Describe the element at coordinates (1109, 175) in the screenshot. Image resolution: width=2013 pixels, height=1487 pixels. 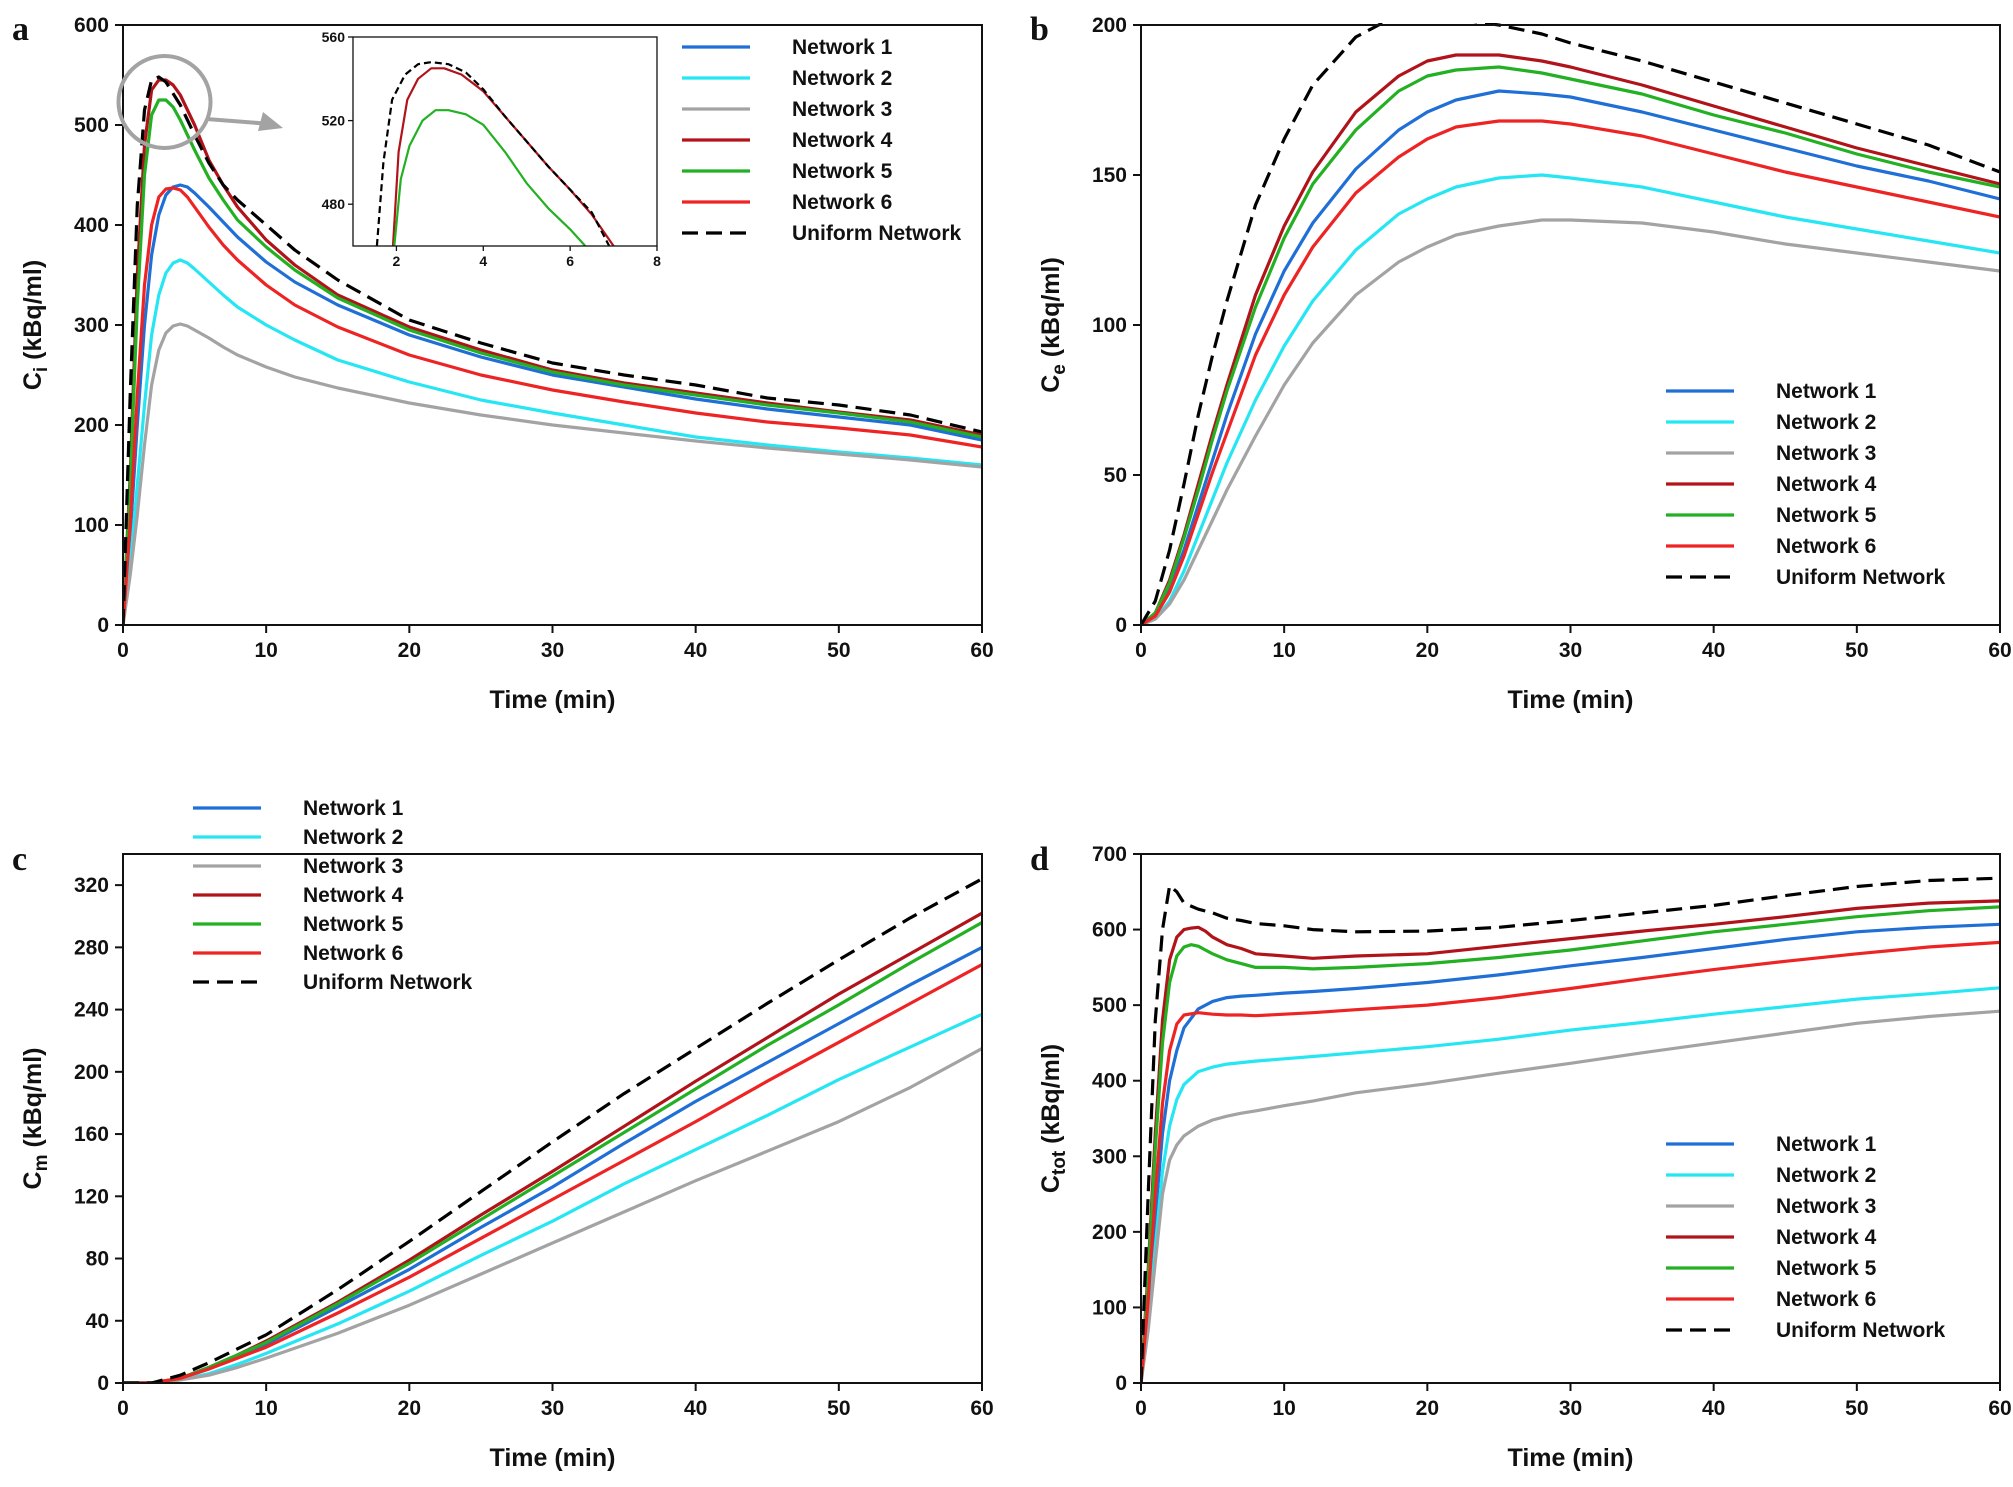
I see `y-tick-label: 150` at that location.